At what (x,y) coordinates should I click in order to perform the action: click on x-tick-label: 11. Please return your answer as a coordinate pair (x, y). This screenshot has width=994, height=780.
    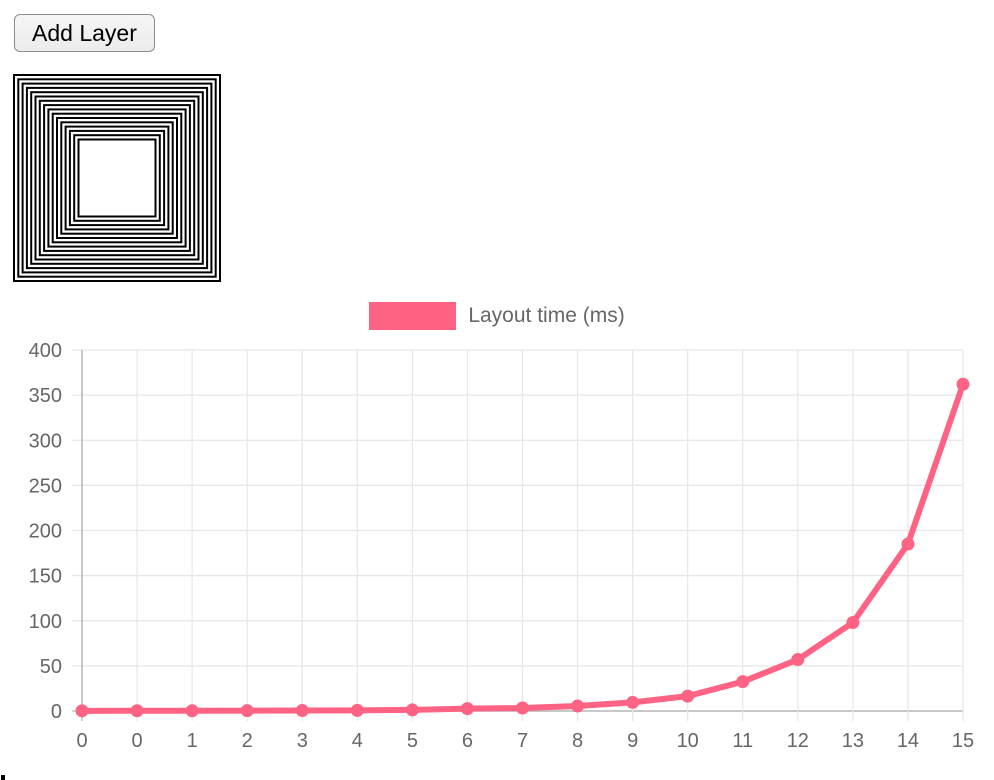
    Looking at the image, I should click on (742, 741).